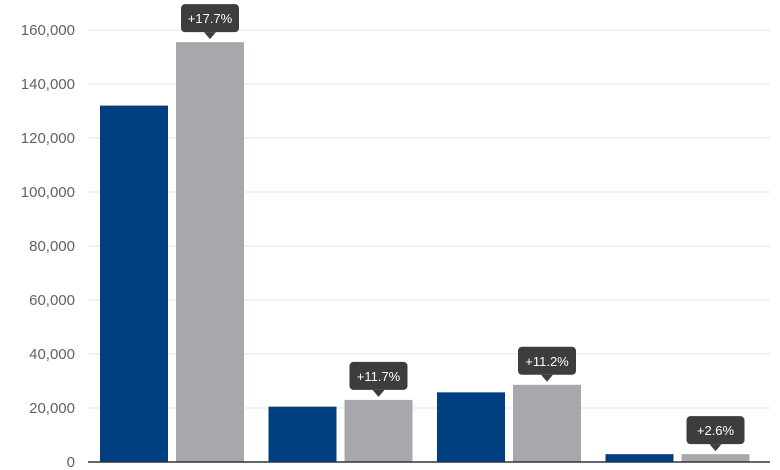 This screenshot has width=780, height=470. I want to click on y-tick-label: 20,000, so click(52, 408).